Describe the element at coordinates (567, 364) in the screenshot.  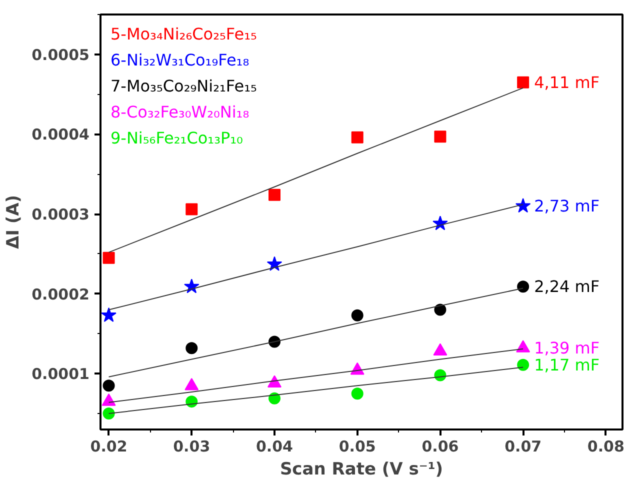
I see `annotation: 1,17 mF` at that location.